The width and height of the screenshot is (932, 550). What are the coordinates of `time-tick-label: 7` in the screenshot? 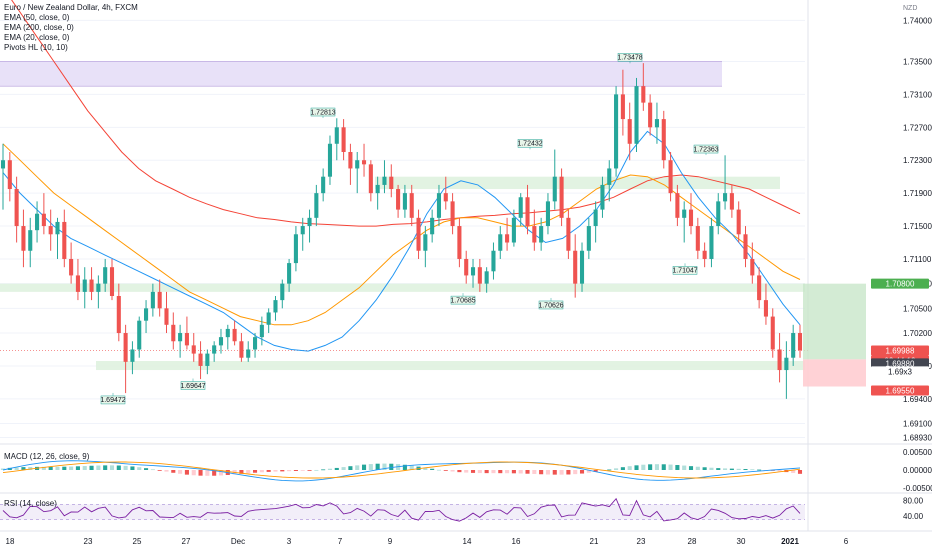 It's located at (340, 541).